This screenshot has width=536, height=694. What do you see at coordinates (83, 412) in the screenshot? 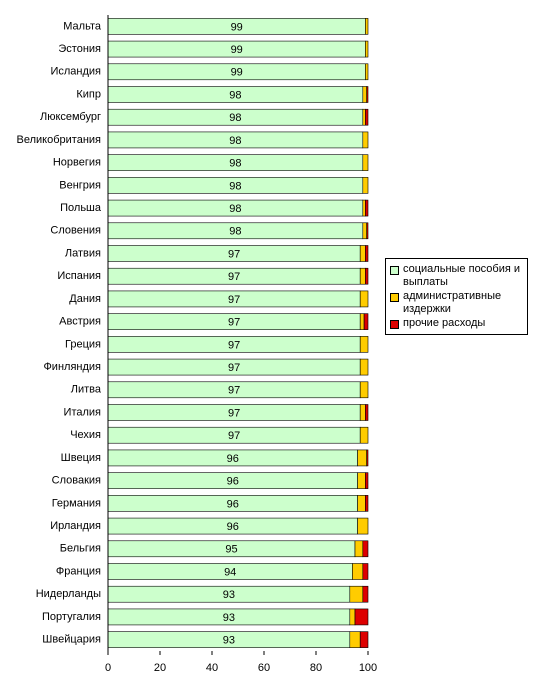
I see `y-tick-label: Италия` at bounding box center [83, 412].